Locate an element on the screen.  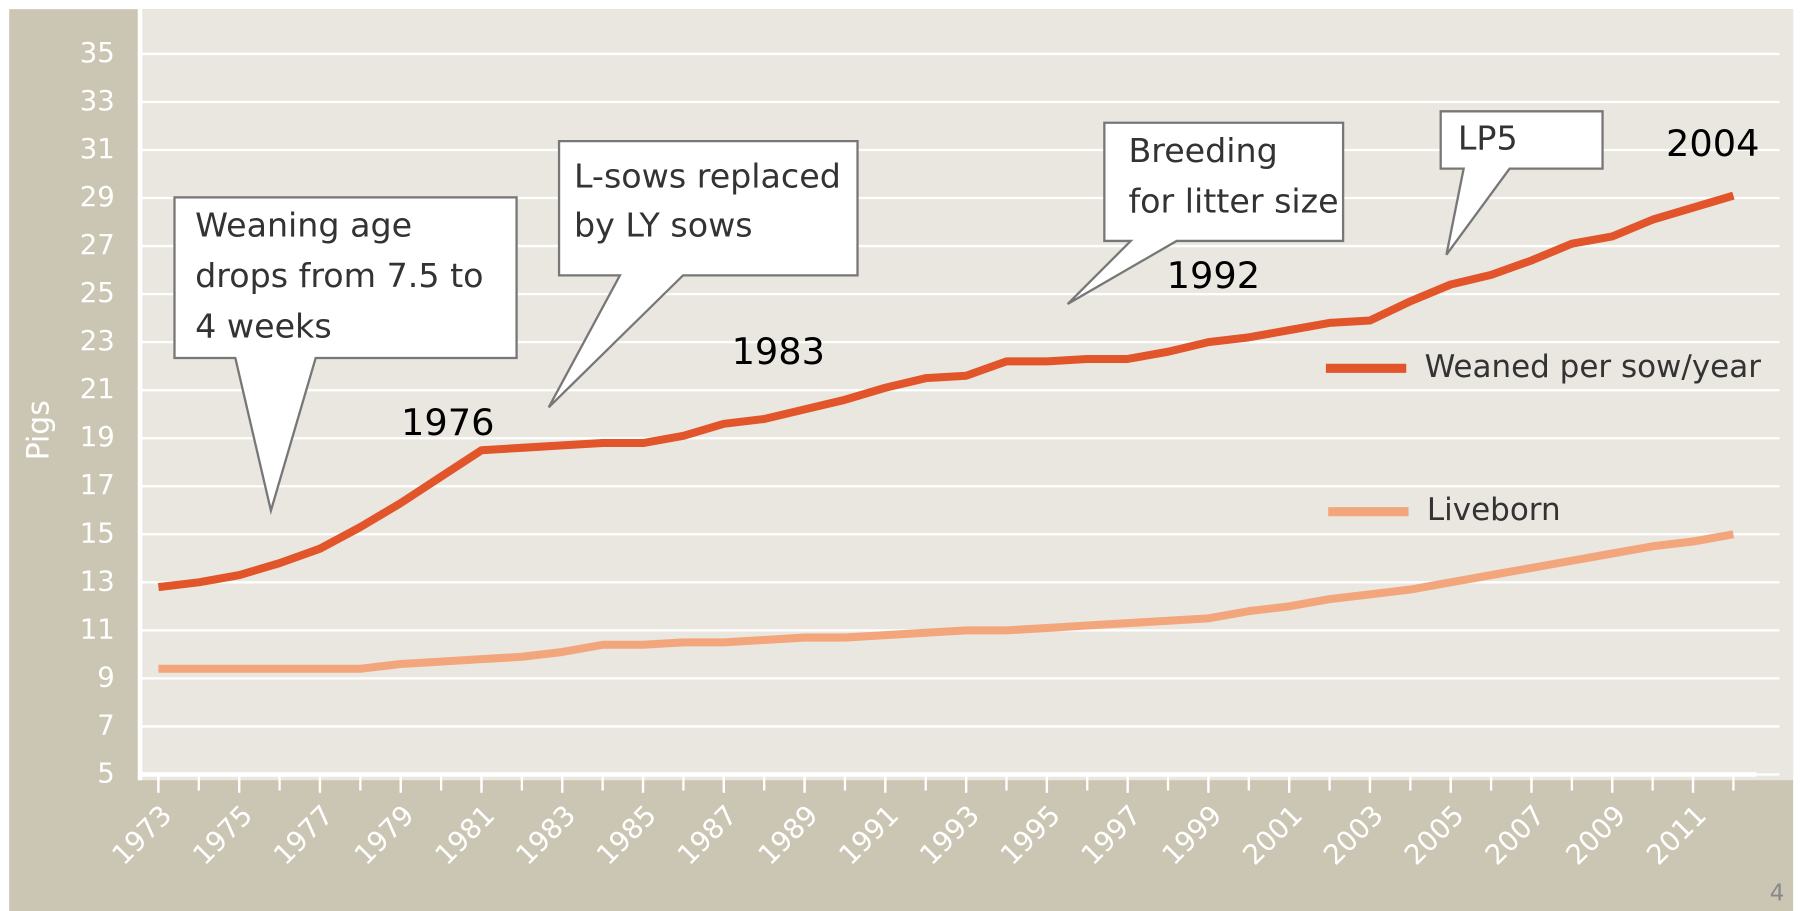
callout-text: Weaning age is located at coordinates (303, 225).